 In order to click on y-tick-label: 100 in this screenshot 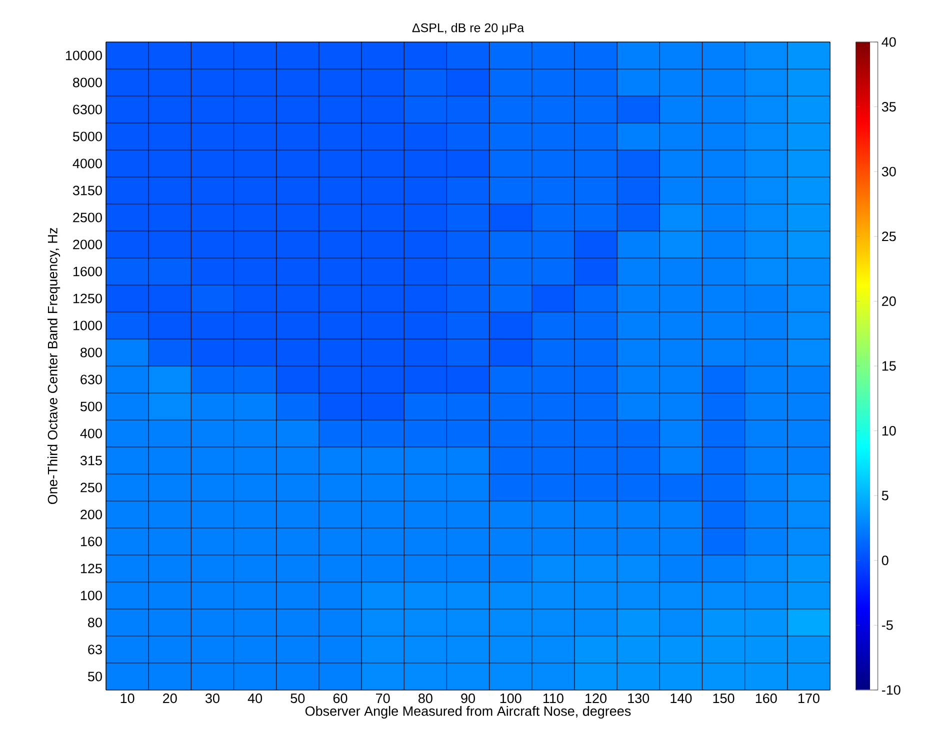, I will do `click(91, 595)`.